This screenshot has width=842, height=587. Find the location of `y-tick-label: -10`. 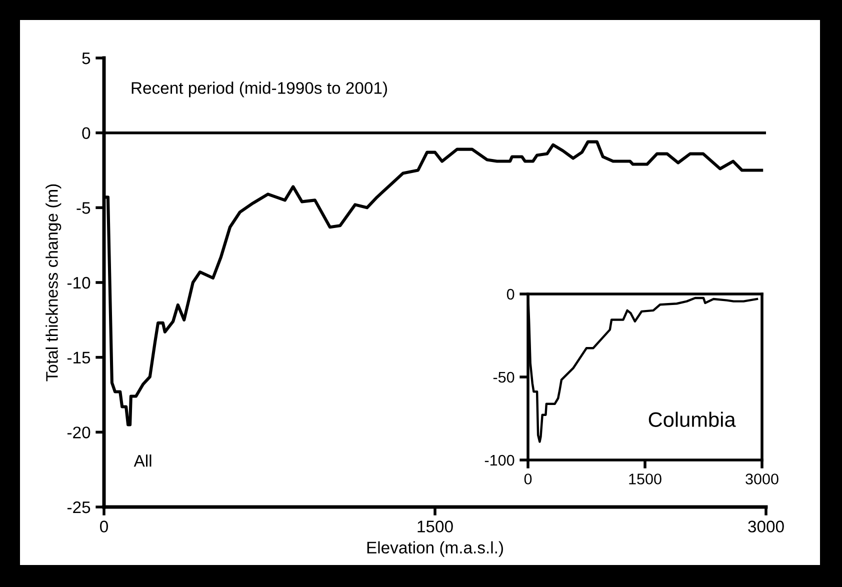

y-tick-label: -10 is located at coordinates (78, 282).